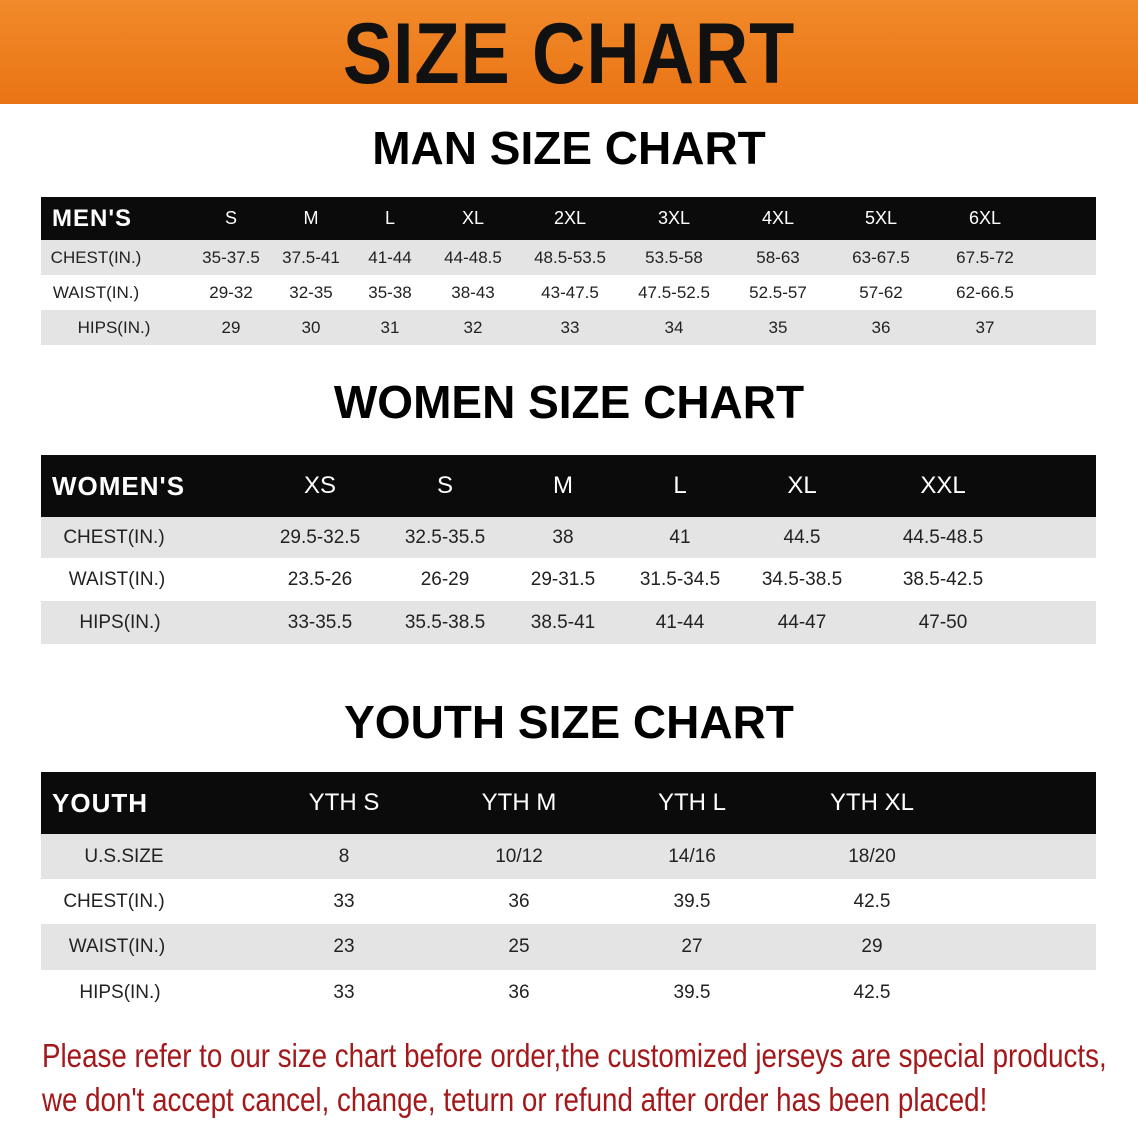 The width and height of the screenshot is (1138, 1132). I want to click on size-header-yth-s: YTH S, so click(344, 802).